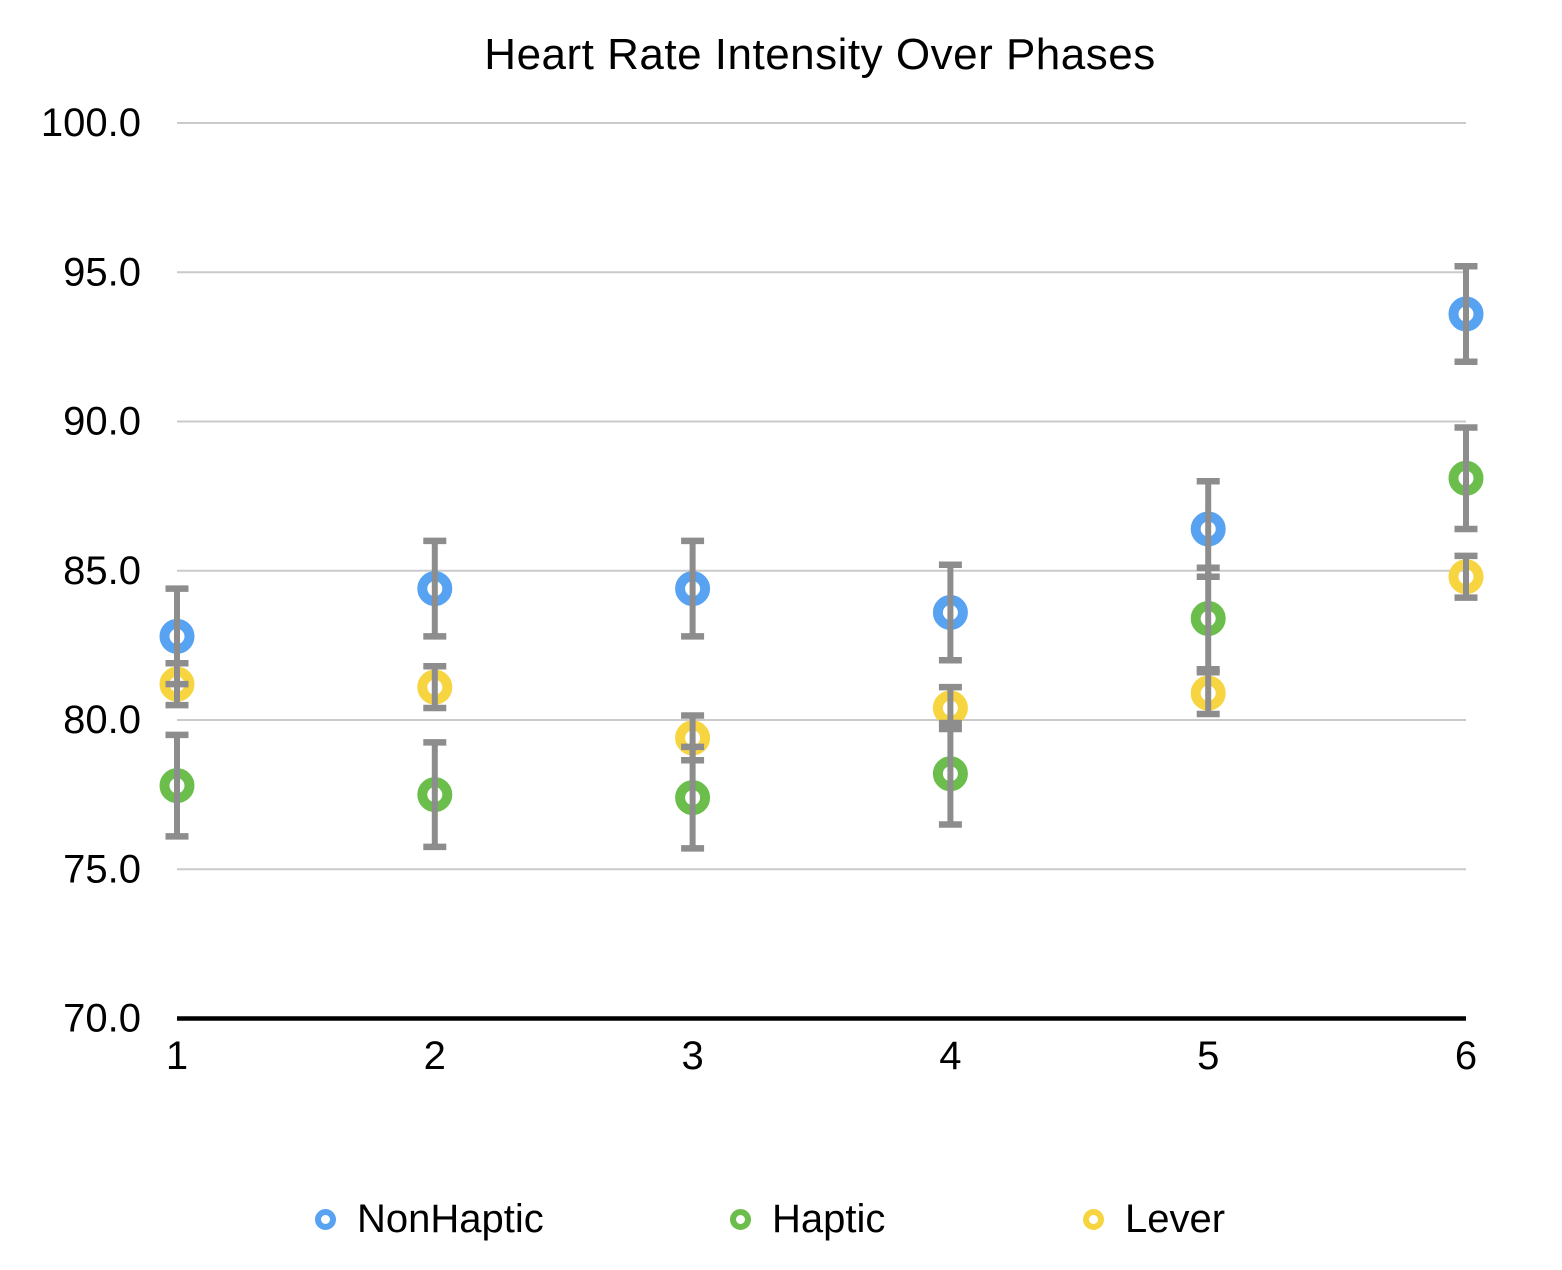 Image resolution: width=1562 pixels, height=1270 pixels. What do you see at coordinates (102, 571) in the screenshot?
I see `y-tick-label: 85.0` at bounding box center [102, 571].